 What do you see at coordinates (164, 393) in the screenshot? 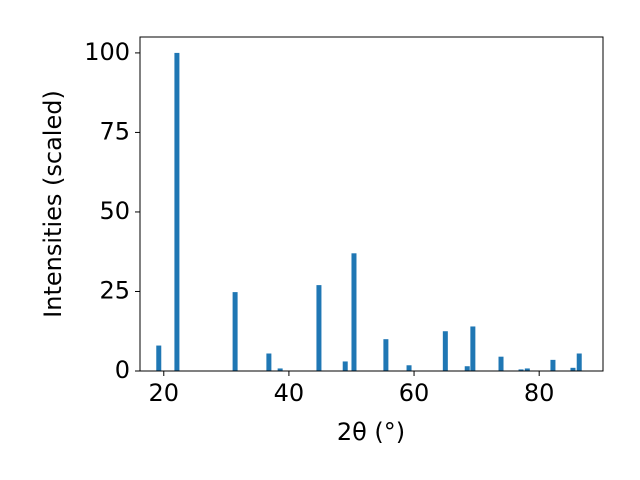
I see `x-tick-label: 20` at bounding box center [164, 393].